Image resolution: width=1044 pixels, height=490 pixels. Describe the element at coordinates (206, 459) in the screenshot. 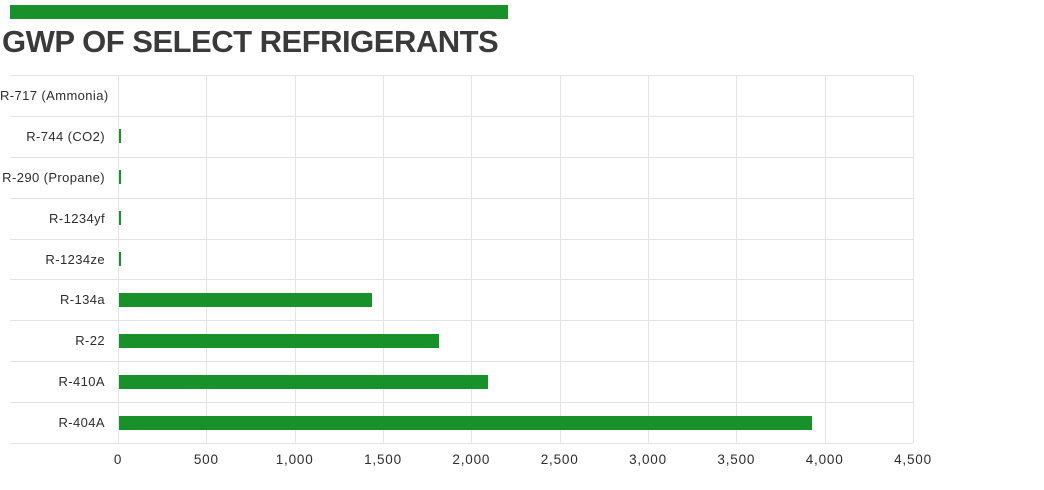

I see `x-axis-tick-label: 500` at that location.